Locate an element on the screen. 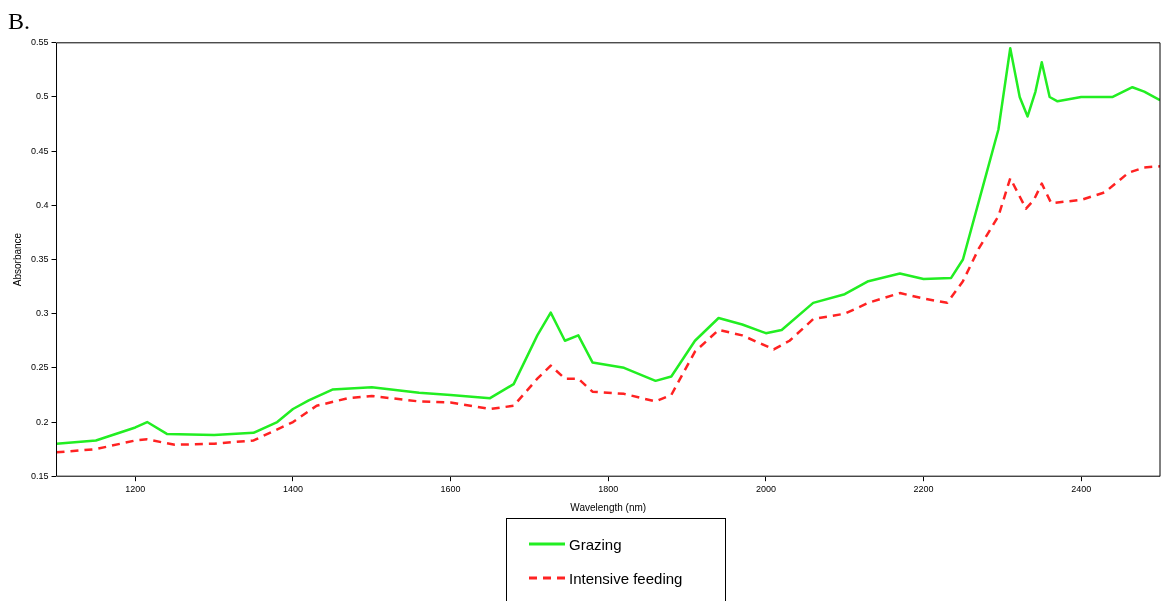  y-tick-label: 0.35 is located at coordinates (39, 258).